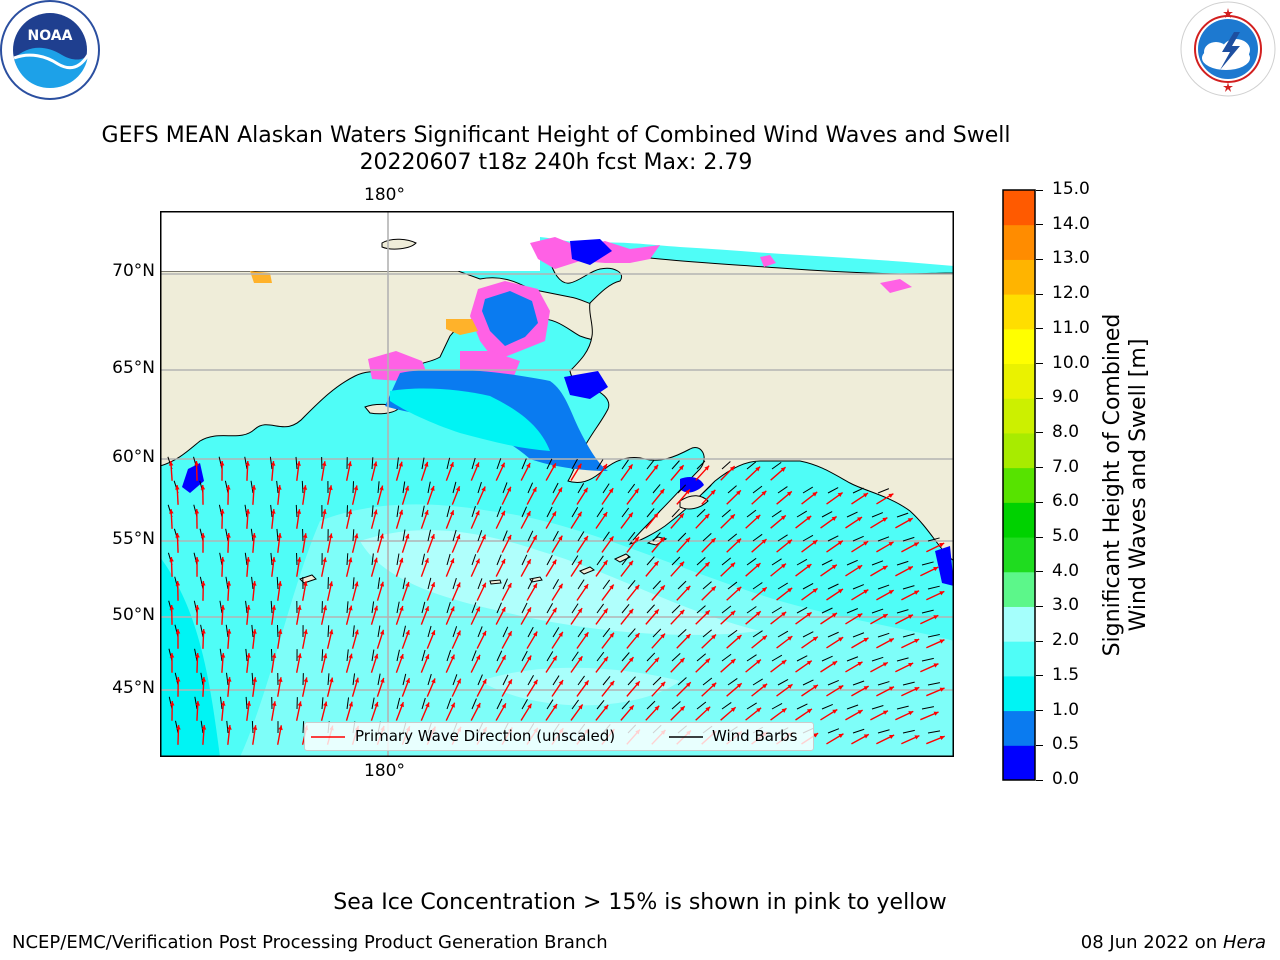 The image size is (1280, 960). I want to click on colorbar, so click(1019, 485).